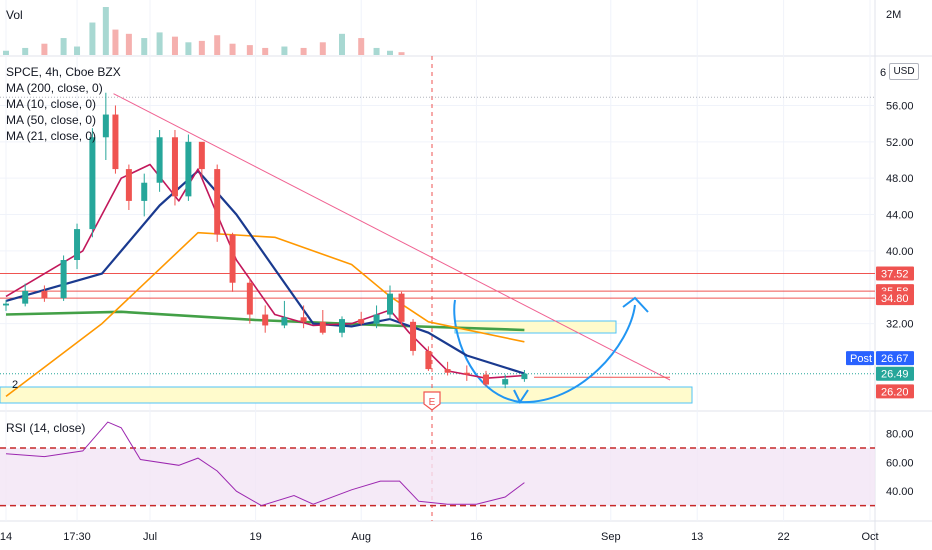  Describe the element at coordinates (51, 136) in the screenshot. I see `ma21-label: MA (21, close, 0)` at that location.